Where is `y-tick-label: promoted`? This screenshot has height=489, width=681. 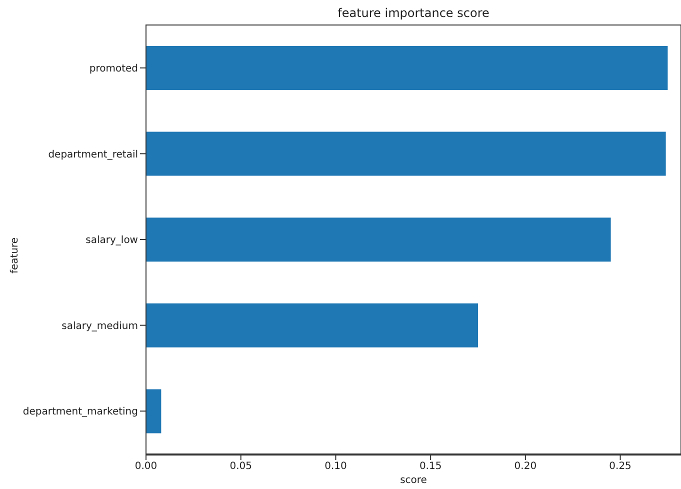
y-tick-label: promoted is located at coordinates (113, 68).